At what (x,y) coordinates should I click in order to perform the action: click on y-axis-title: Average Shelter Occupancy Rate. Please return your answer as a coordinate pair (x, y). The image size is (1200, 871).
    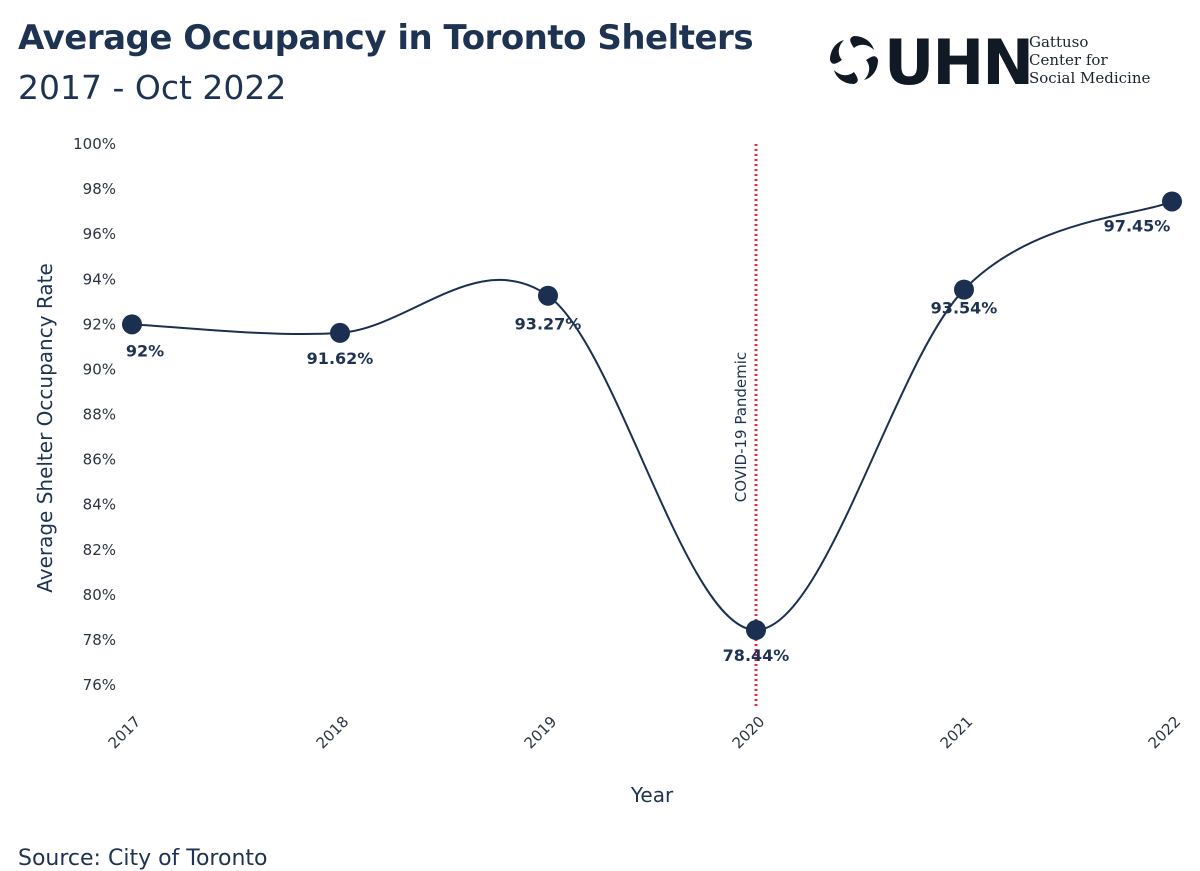
    Looking at the image, I should click on (45, 428).